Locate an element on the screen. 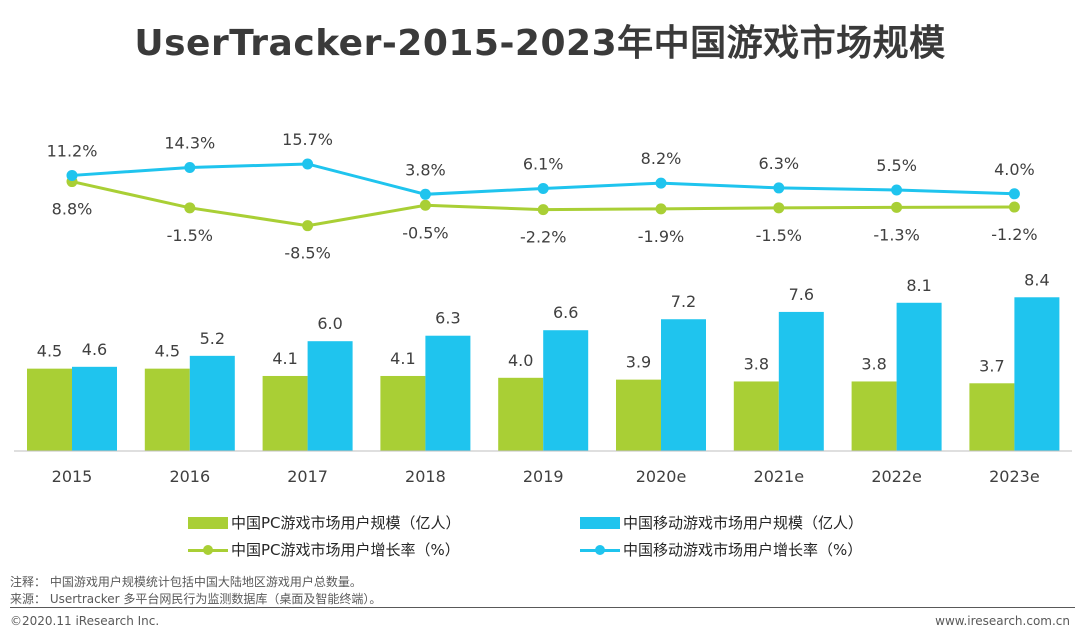 This screenshot has height=641, width=1080. bar-label-pc-2021e: 3.8 is located at coordinates (756, 363).